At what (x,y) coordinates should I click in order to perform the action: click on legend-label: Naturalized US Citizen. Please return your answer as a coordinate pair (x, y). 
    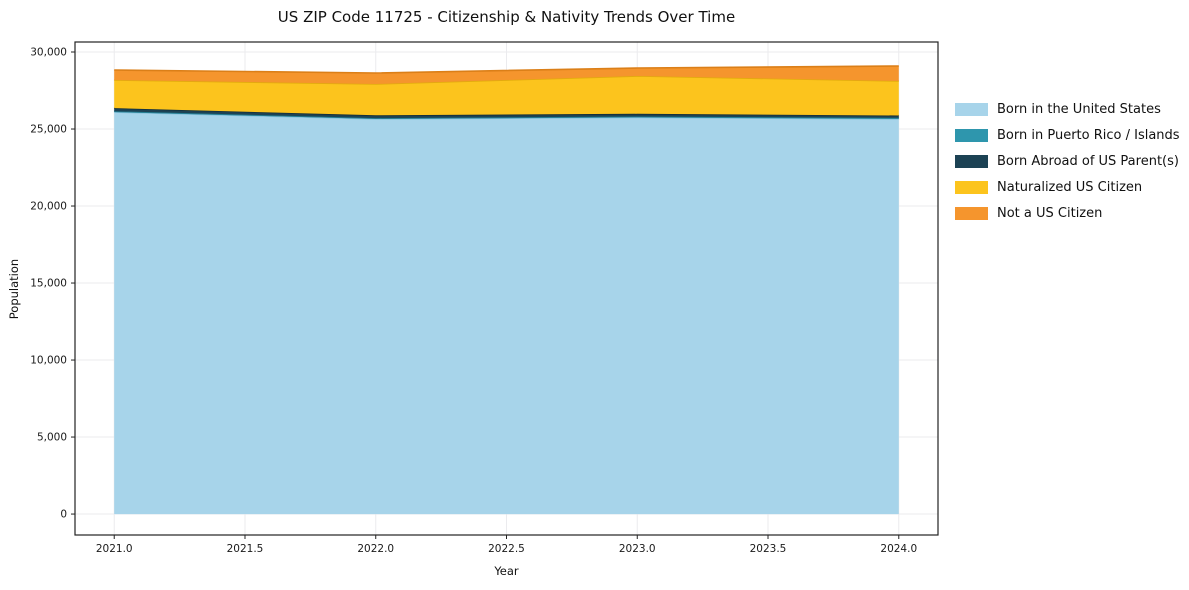
    Looking at the image, I should click on (1070, 187).